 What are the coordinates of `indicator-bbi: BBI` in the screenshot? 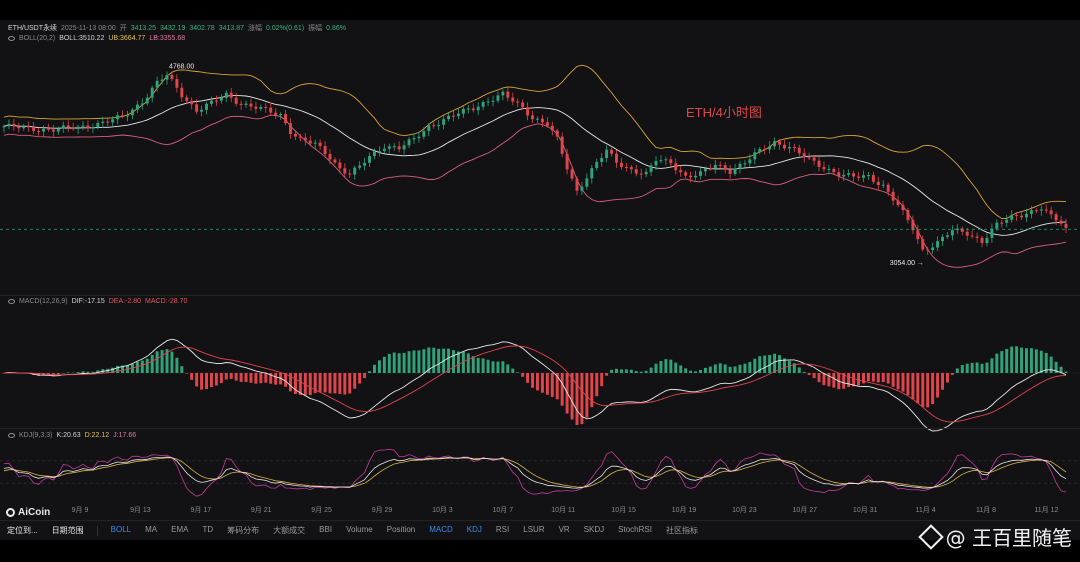 It's located at (326, 529).